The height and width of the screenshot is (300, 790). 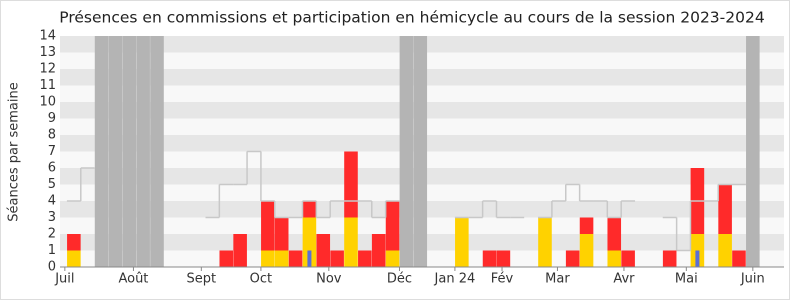 I want to click on x-tick-label: Août, so click(x=133, y=279).